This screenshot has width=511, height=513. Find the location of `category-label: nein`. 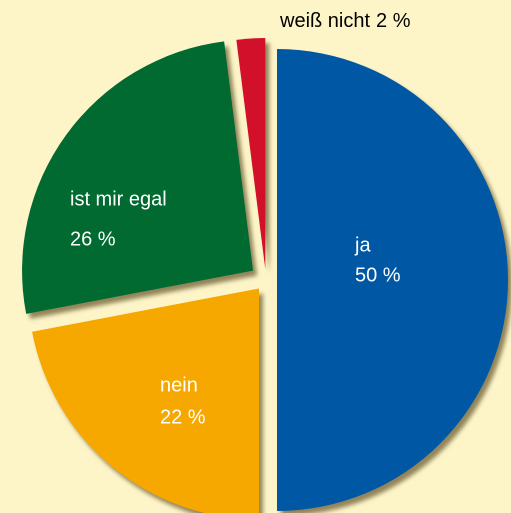

category-label: nein is located at coordinates (179, 385).